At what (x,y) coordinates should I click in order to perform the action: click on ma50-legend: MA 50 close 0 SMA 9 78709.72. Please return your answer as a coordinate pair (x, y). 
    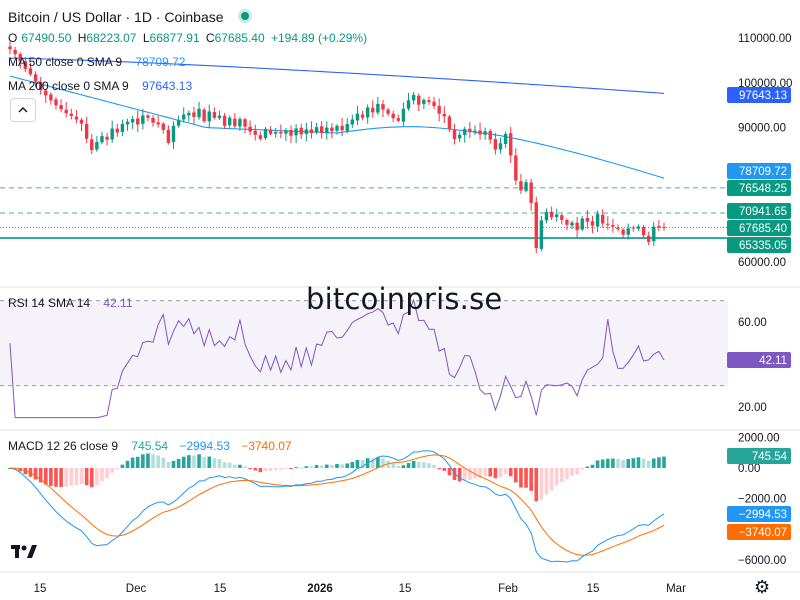
    Looking at the image, I should click on (98, 62).